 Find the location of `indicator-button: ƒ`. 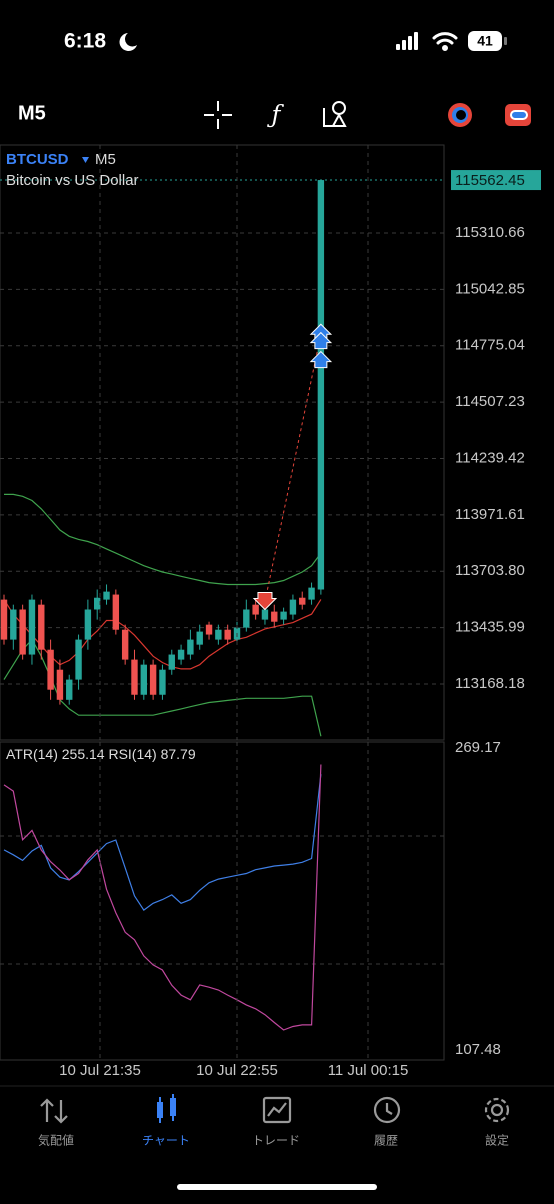

indicator-button: ƒ is located at coordinates (276, 115).